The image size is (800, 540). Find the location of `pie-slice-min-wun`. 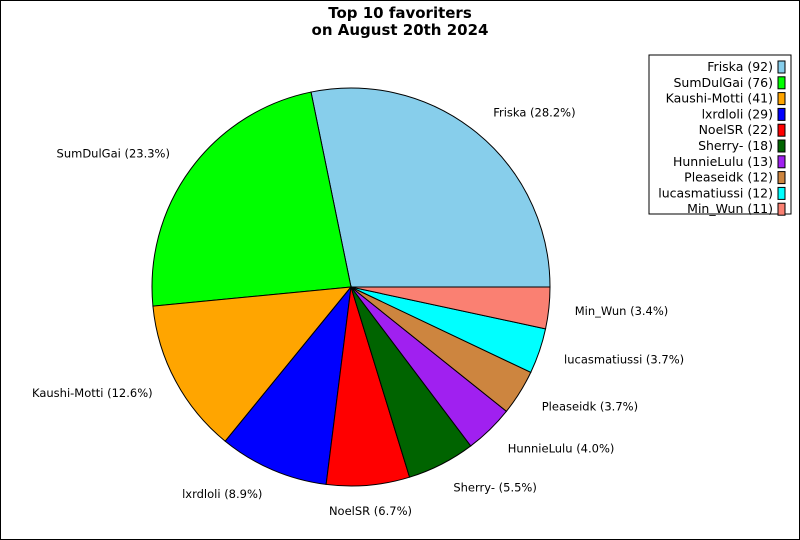

pie-slice-min-wun is located at coordinates (450, 308).